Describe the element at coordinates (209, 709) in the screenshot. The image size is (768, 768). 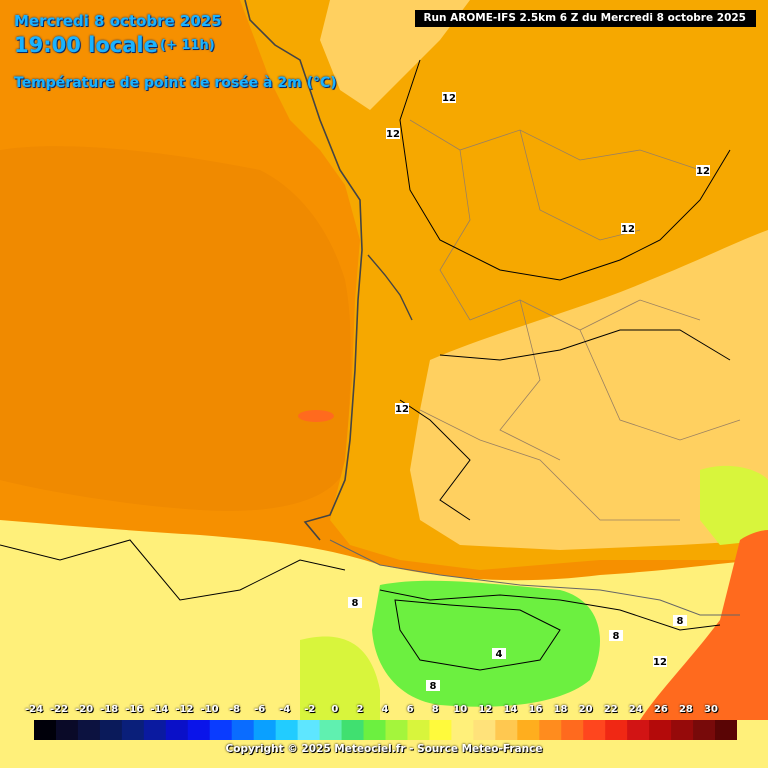
I see `scale-tick-label: -10` at that location.